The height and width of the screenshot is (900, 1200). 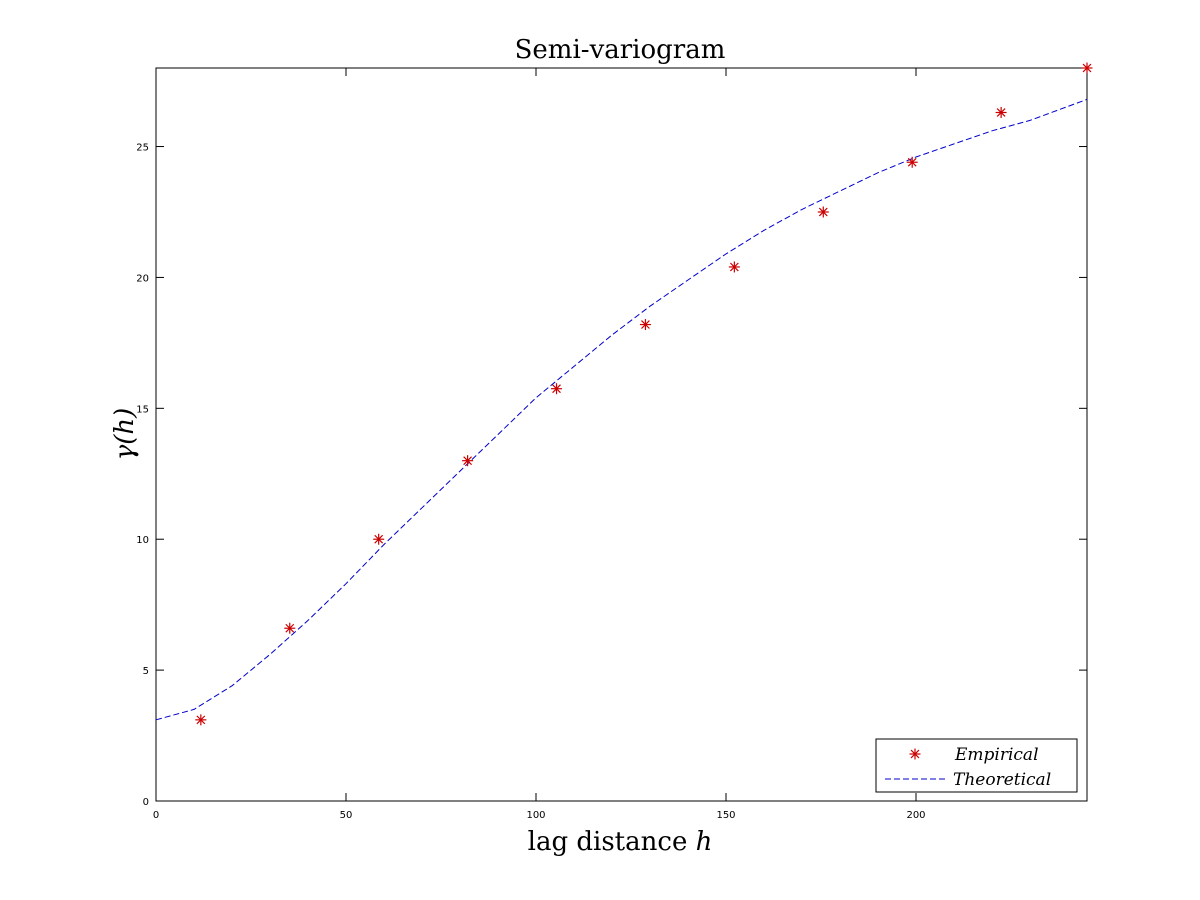 I want to click on y-tick-label: 15, so click(x=142, y=409).